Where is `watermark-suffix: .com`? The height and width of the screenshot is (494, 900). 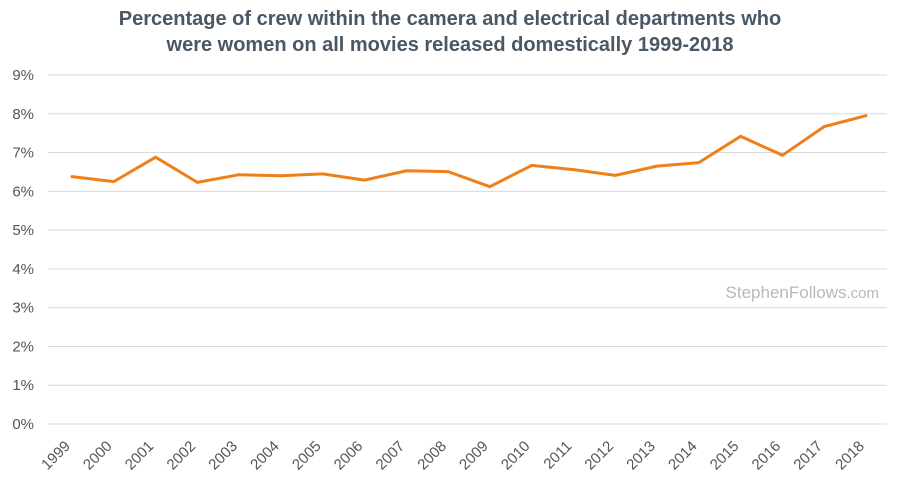
watermark-suffix: .com is located at coordinates (862, 293).